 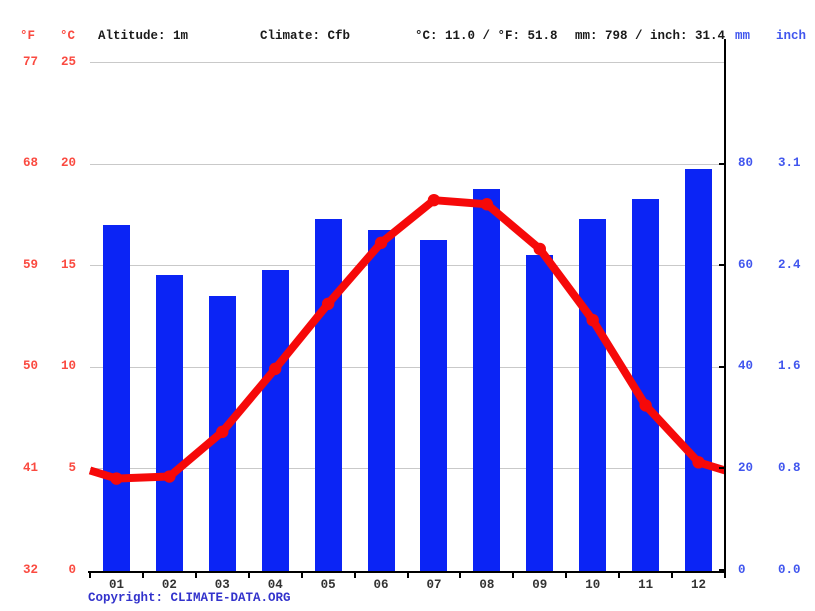 What do you see at coordinates (28, 36) in the screenshot?
I see `fahrenheit-axis-title: °F` at bounding box center [28, 36].